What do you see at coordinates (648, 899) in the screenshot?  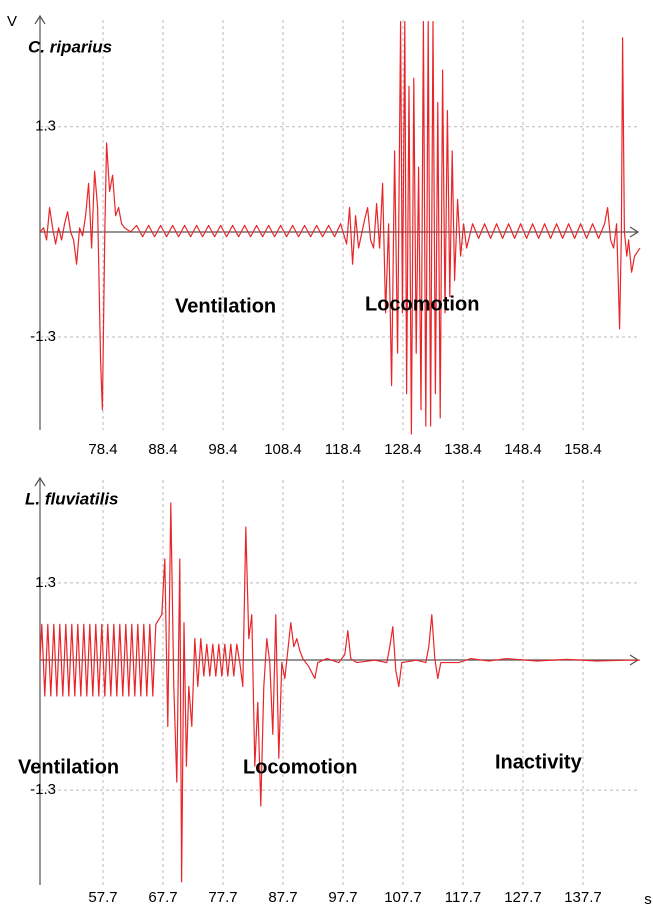 I see `x-axis-unit: s` at bounding box center [648, 899].